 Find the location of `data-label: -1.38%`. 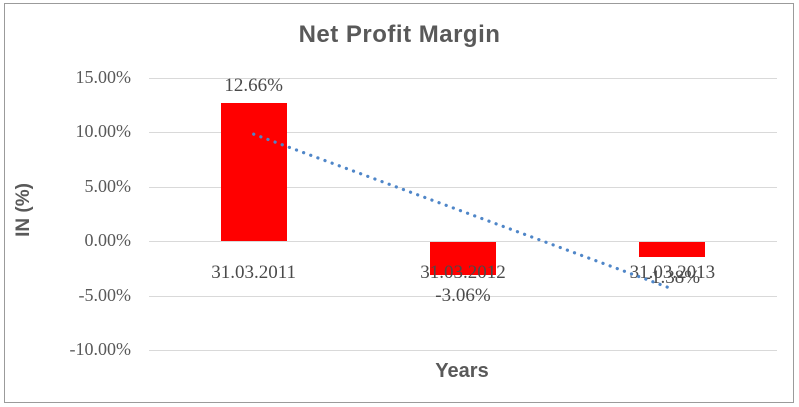

data-label: -1.38% is located at coordinates (672, 278).